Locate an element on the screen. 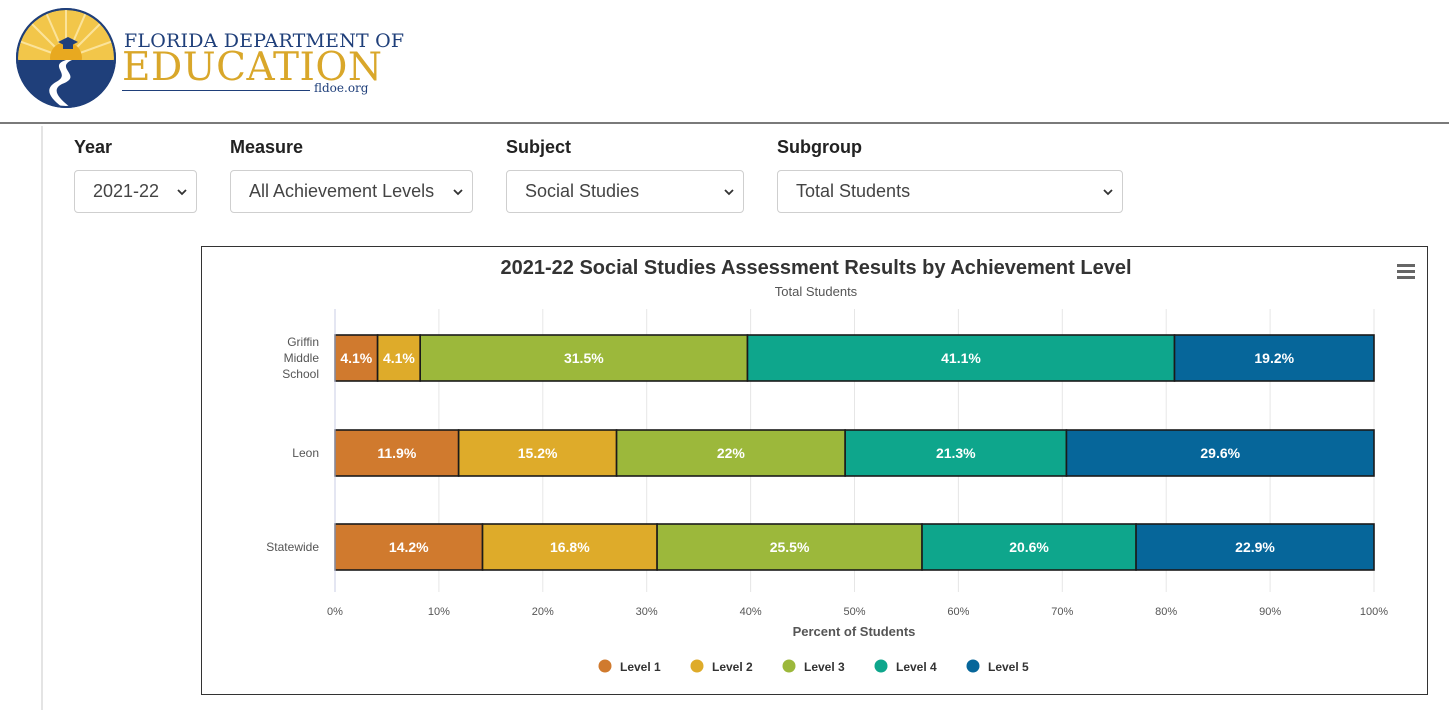  logo-department-text: FLORIDA DEPARTMENT OF is located at coordinates (264, 41).